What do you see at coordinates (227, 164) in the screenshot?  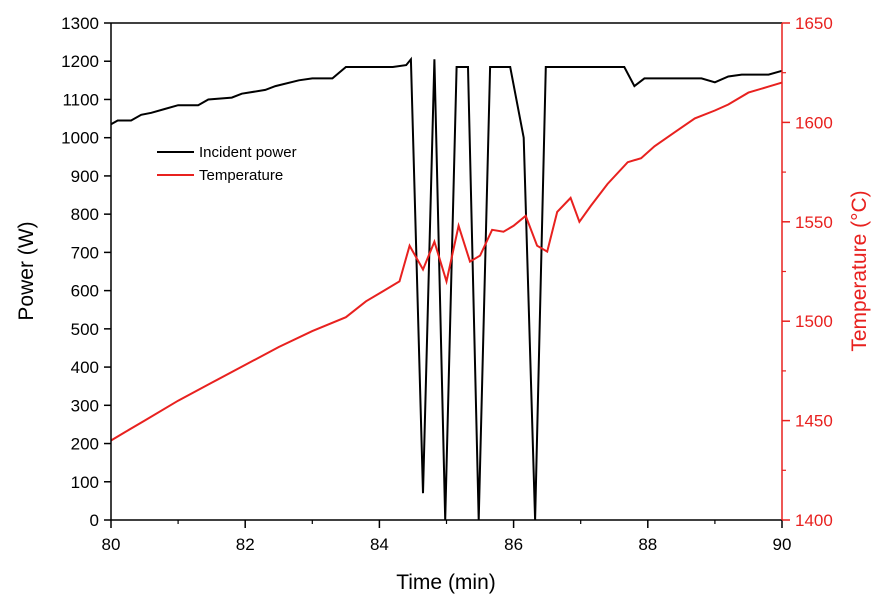 I see `legend: Incident power Temperature` at bounding box center [227, 164].